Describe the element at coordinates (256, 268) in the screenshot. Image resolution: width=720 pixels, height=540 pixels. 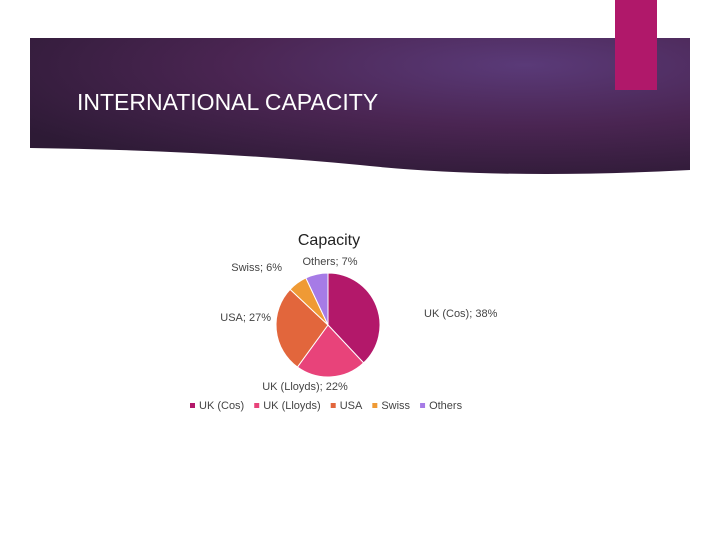
I see `data-label: Swiss; 6%` at that location.